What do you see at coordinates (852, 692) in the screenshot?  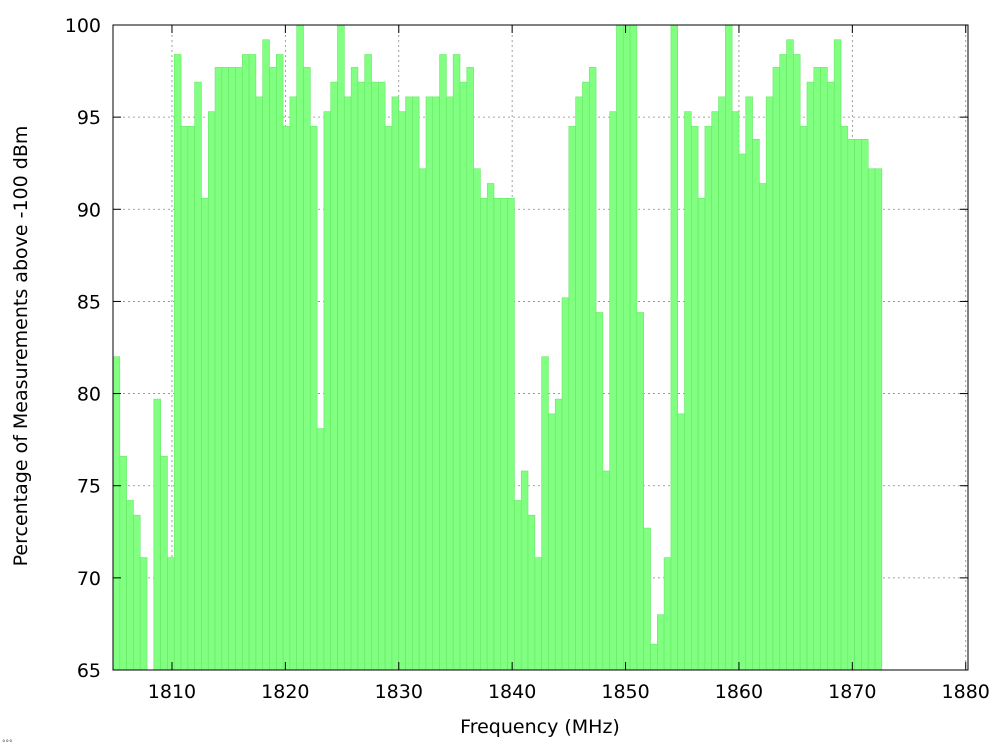 I see `x-tick-label: 1870` at bounding box center [852, 692].